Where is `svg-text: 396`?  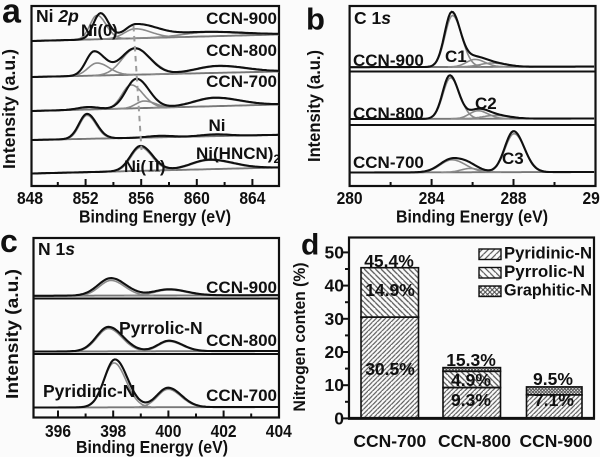
svg-text: 396 is located at coordinates (58, 431).